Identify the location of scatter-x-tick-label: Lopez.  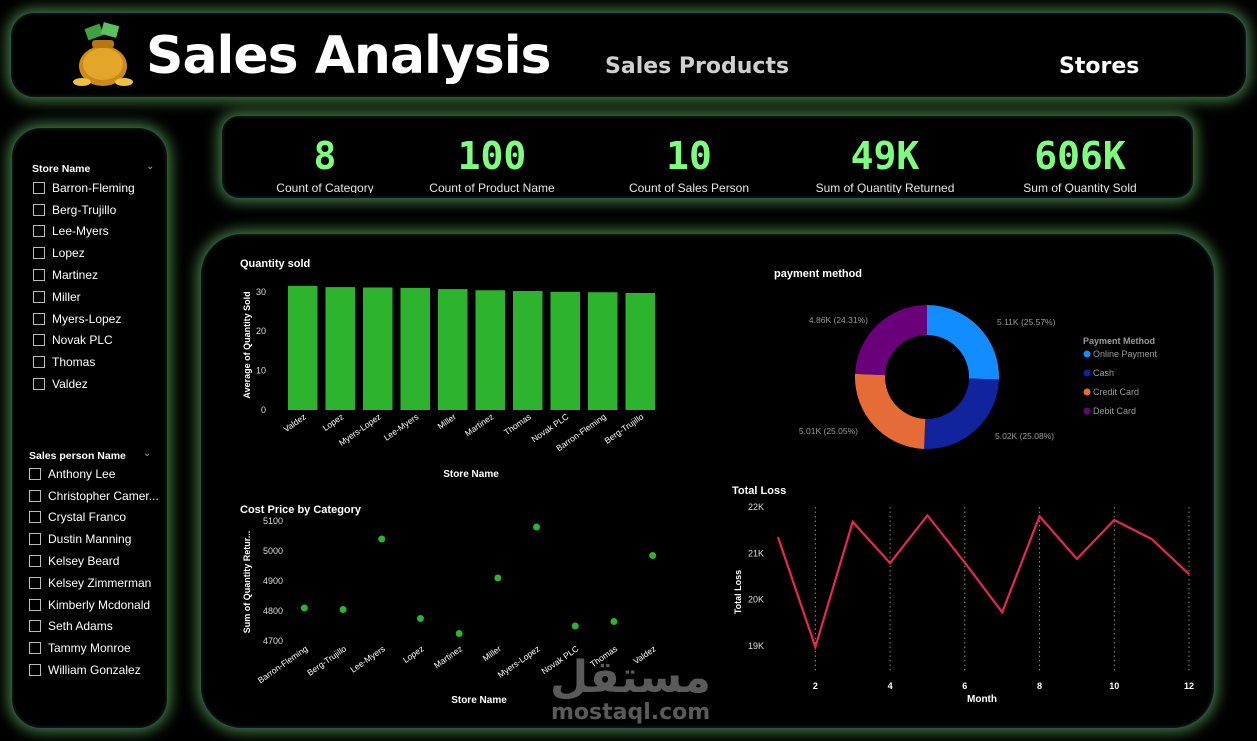
(413, 653).